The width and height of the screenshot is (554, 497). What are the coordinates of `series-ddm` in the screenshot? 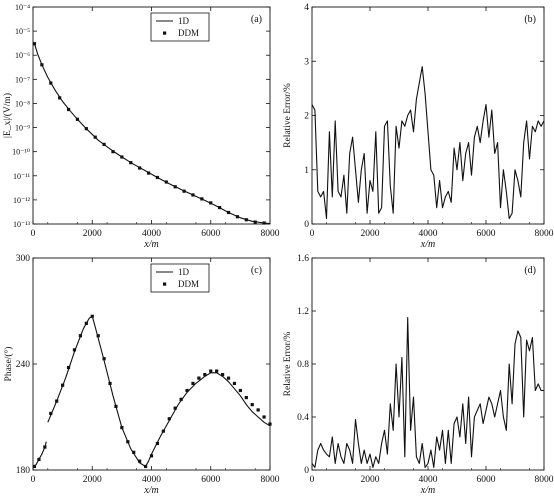 It's located at (152, 391).